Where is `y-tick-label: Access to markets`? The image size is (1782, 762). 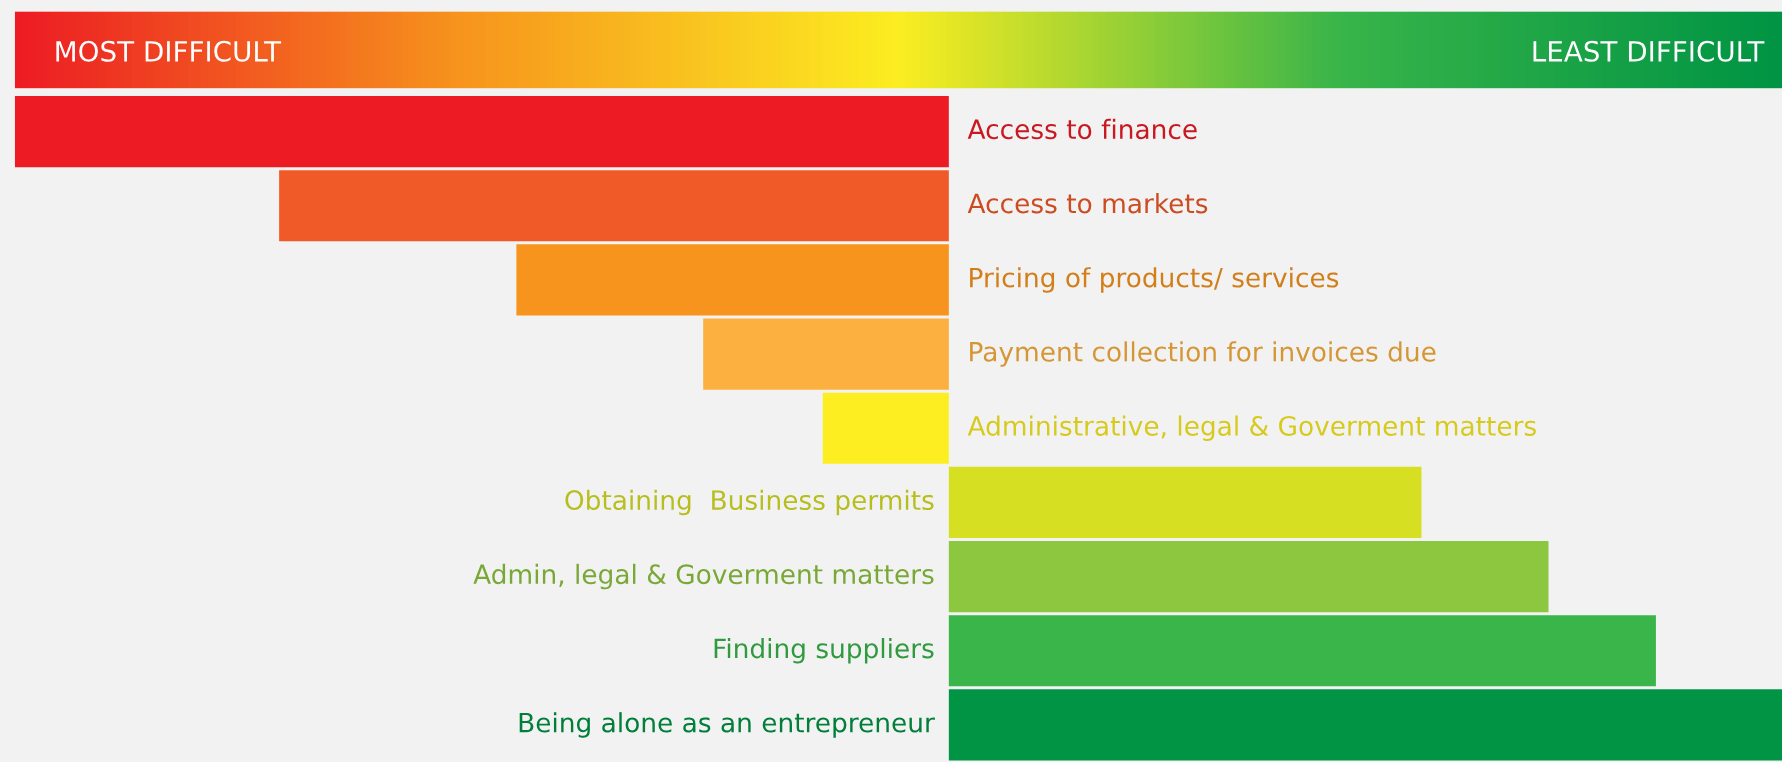
y-tick-label: Access to markets is located at coordinates (1087, 203).